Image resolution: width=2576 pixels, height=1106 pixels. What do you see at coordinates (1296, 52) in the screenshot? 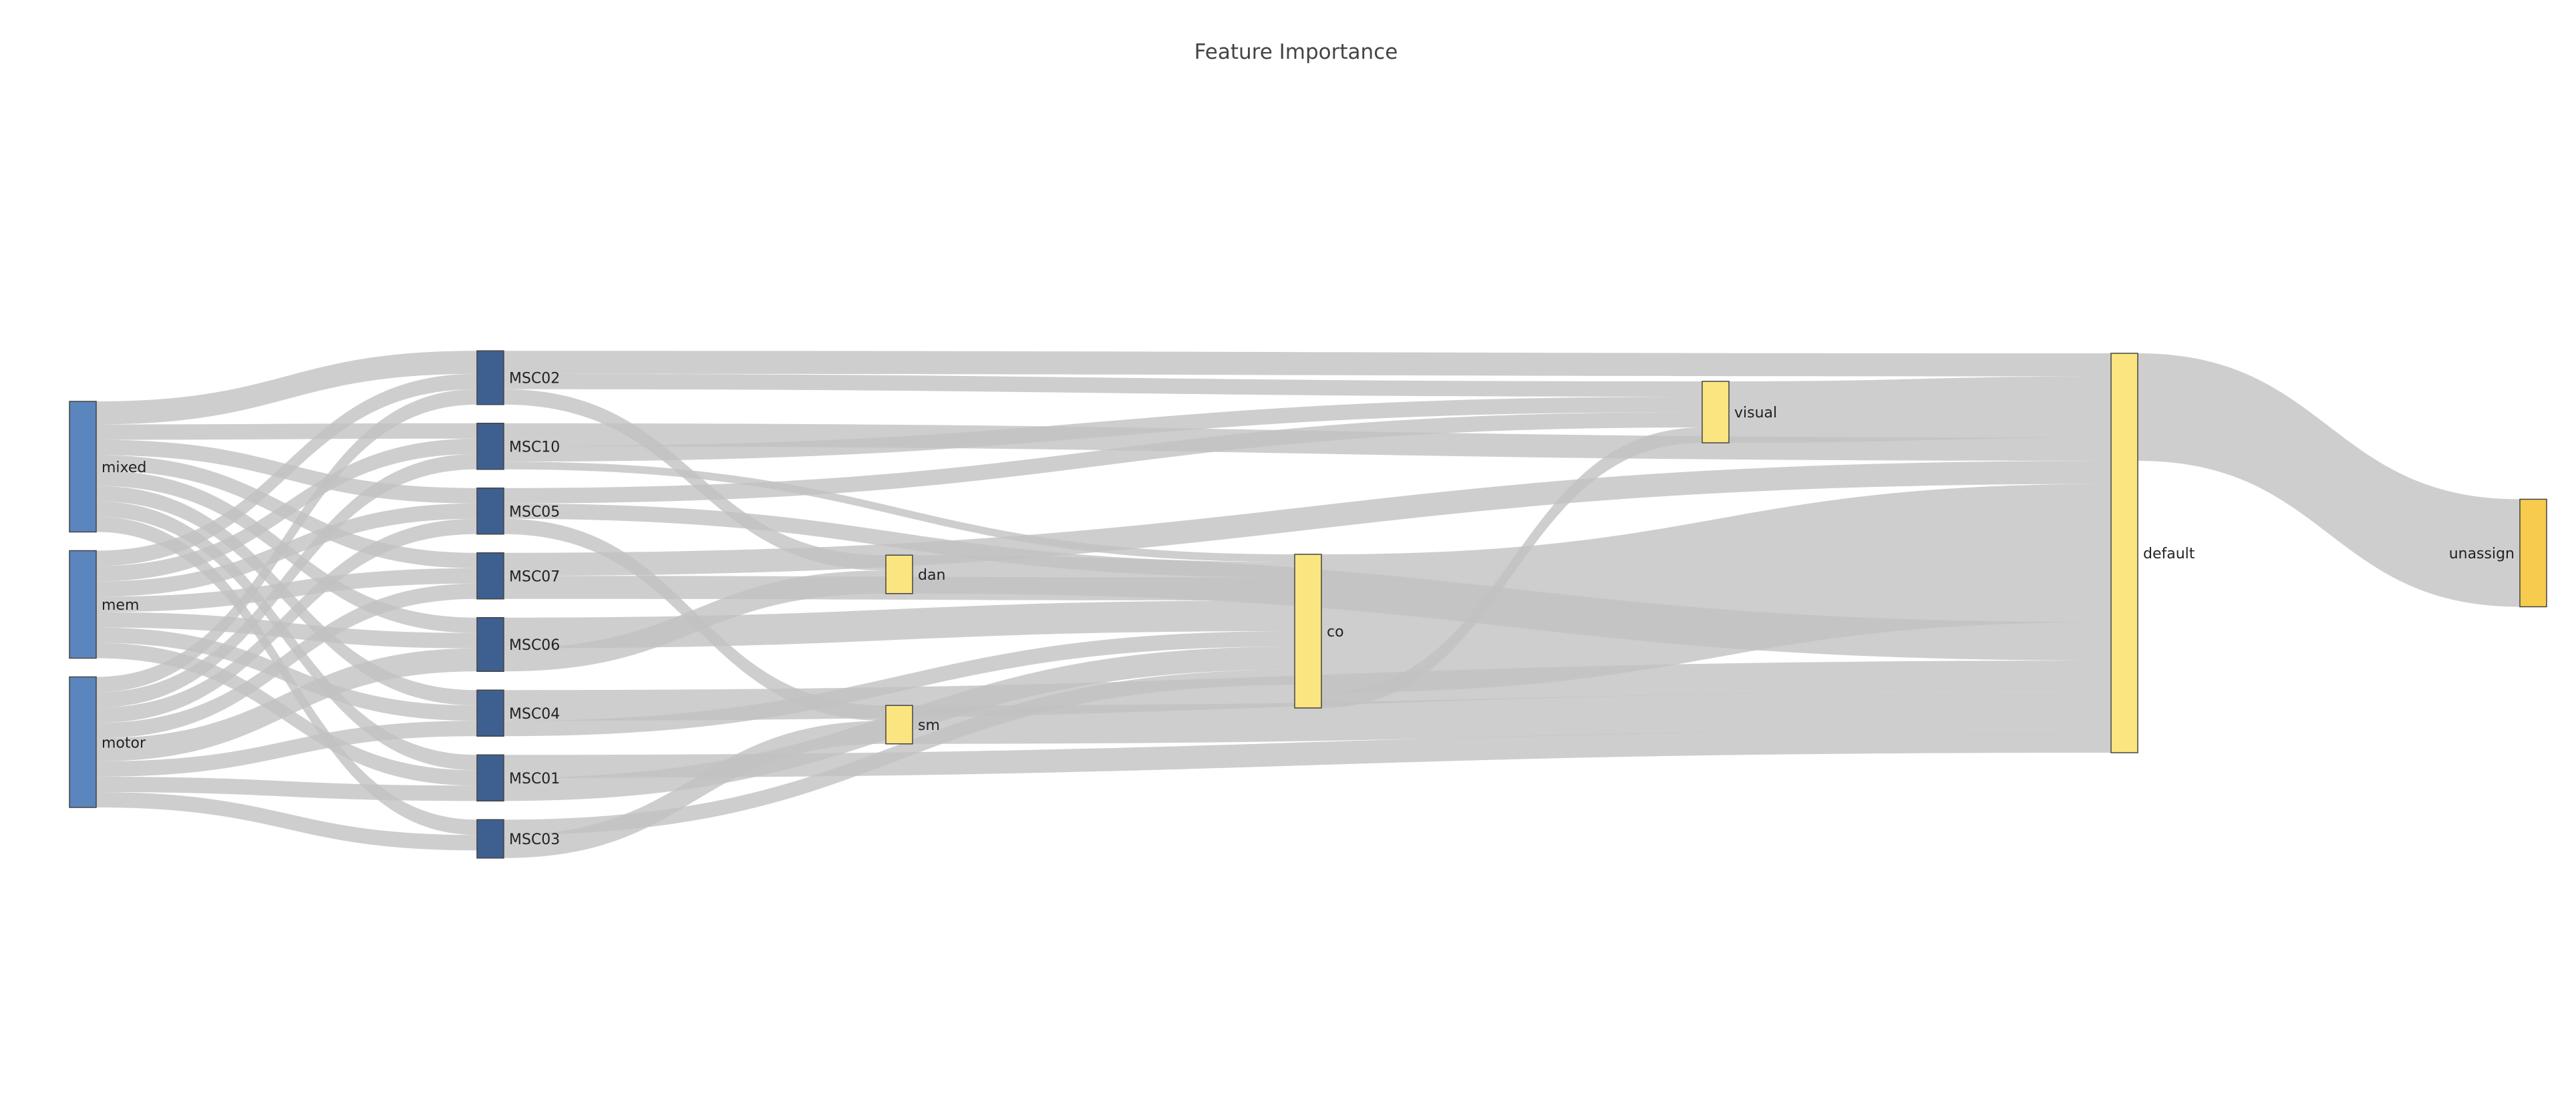
I see `chart-title: Feature Importance` at bounding box center [1296, 52].